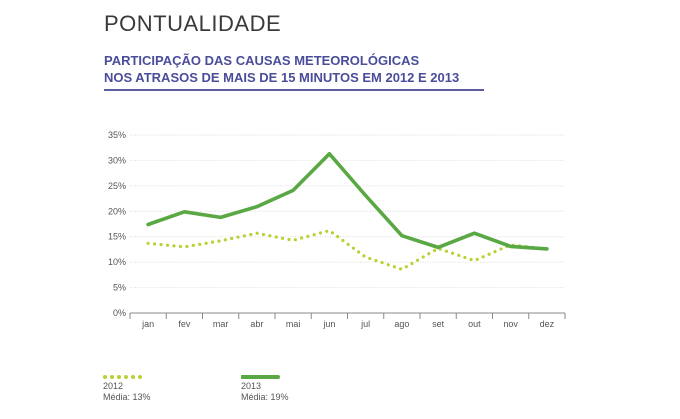 Image resolution: width=680 pixels, height=419 pixels. What do you see at coordinates (365, 324) in the screenshot?
I see `x-tick-label: jul` at bounding box center [365, 324].